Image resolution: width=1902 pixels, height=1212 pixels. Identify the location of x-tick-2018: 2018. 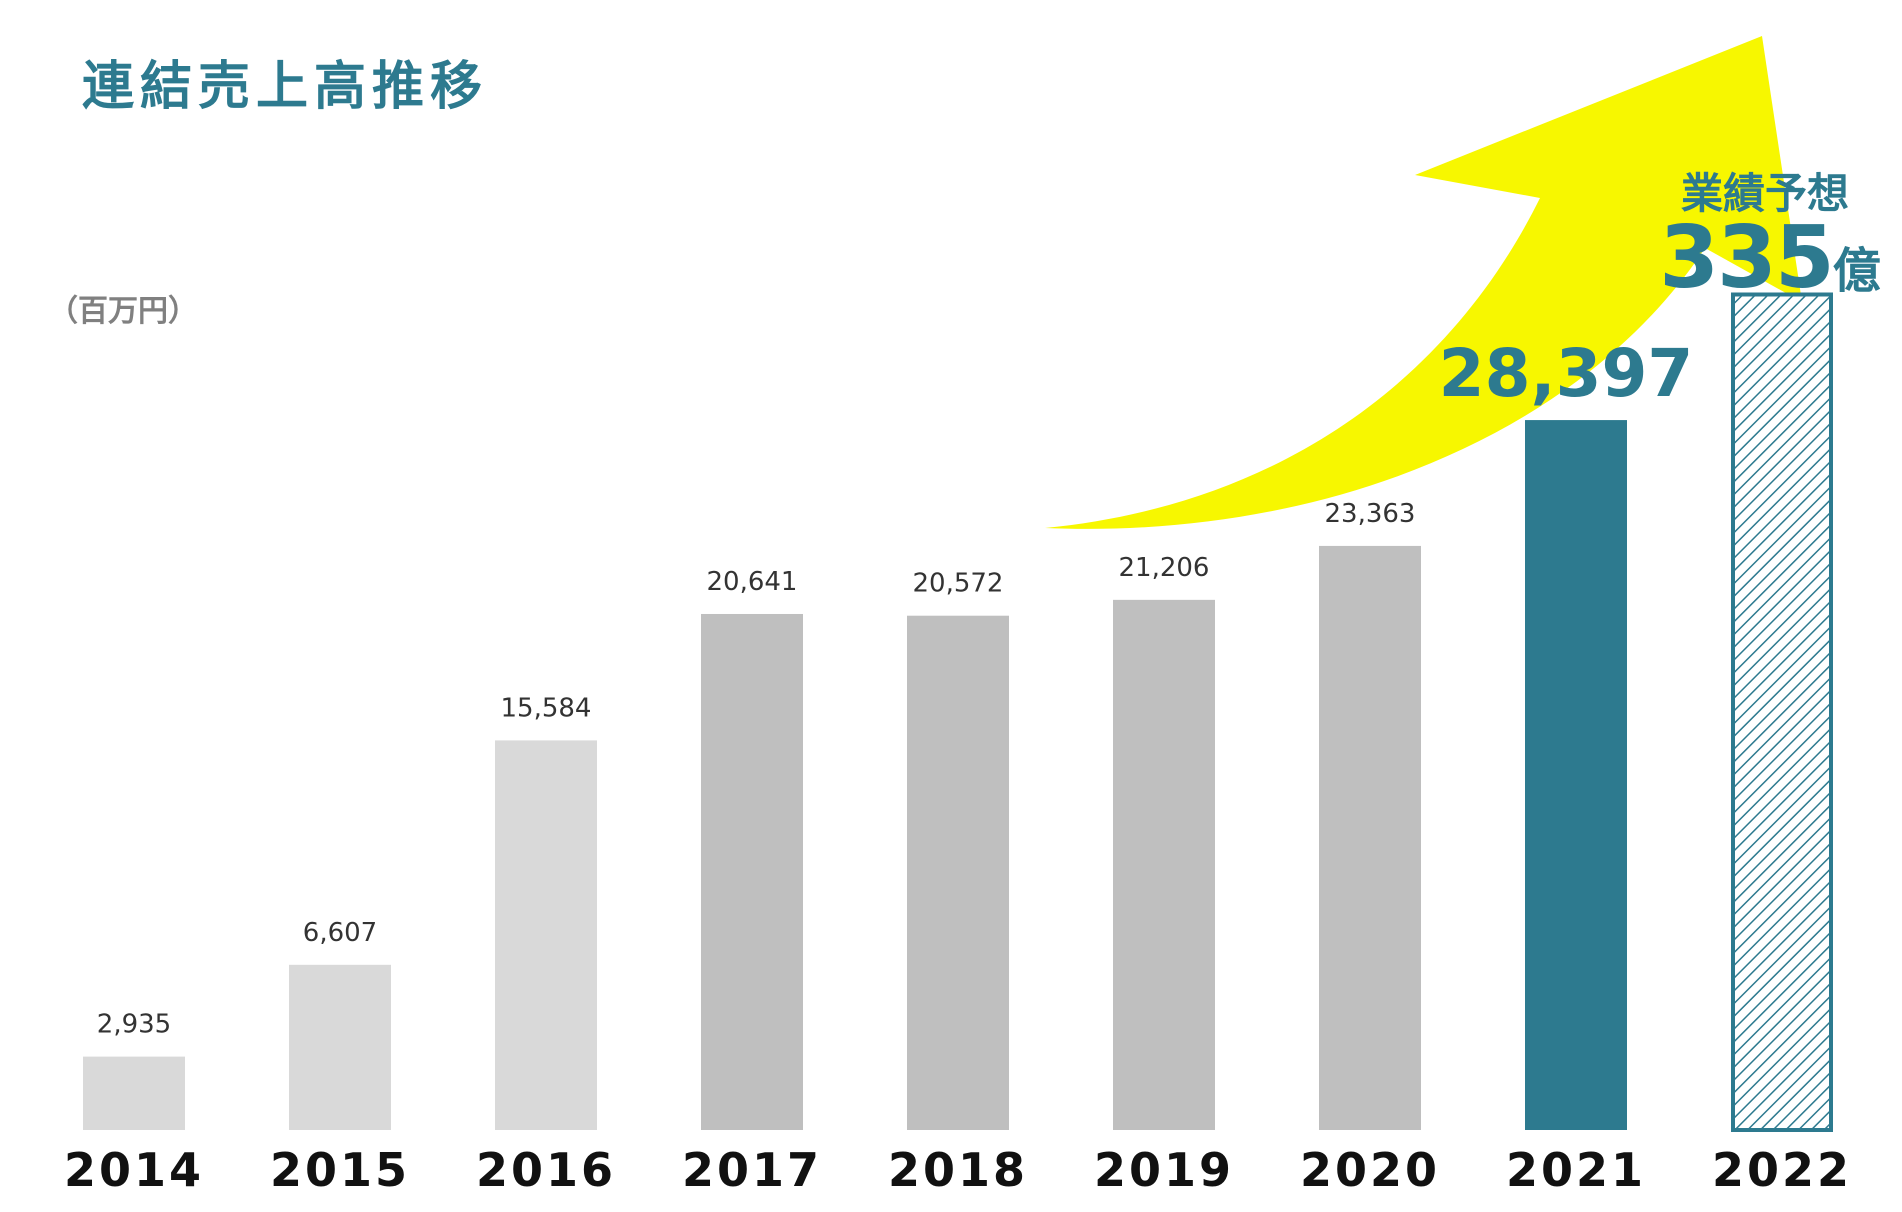
(958, 1170).